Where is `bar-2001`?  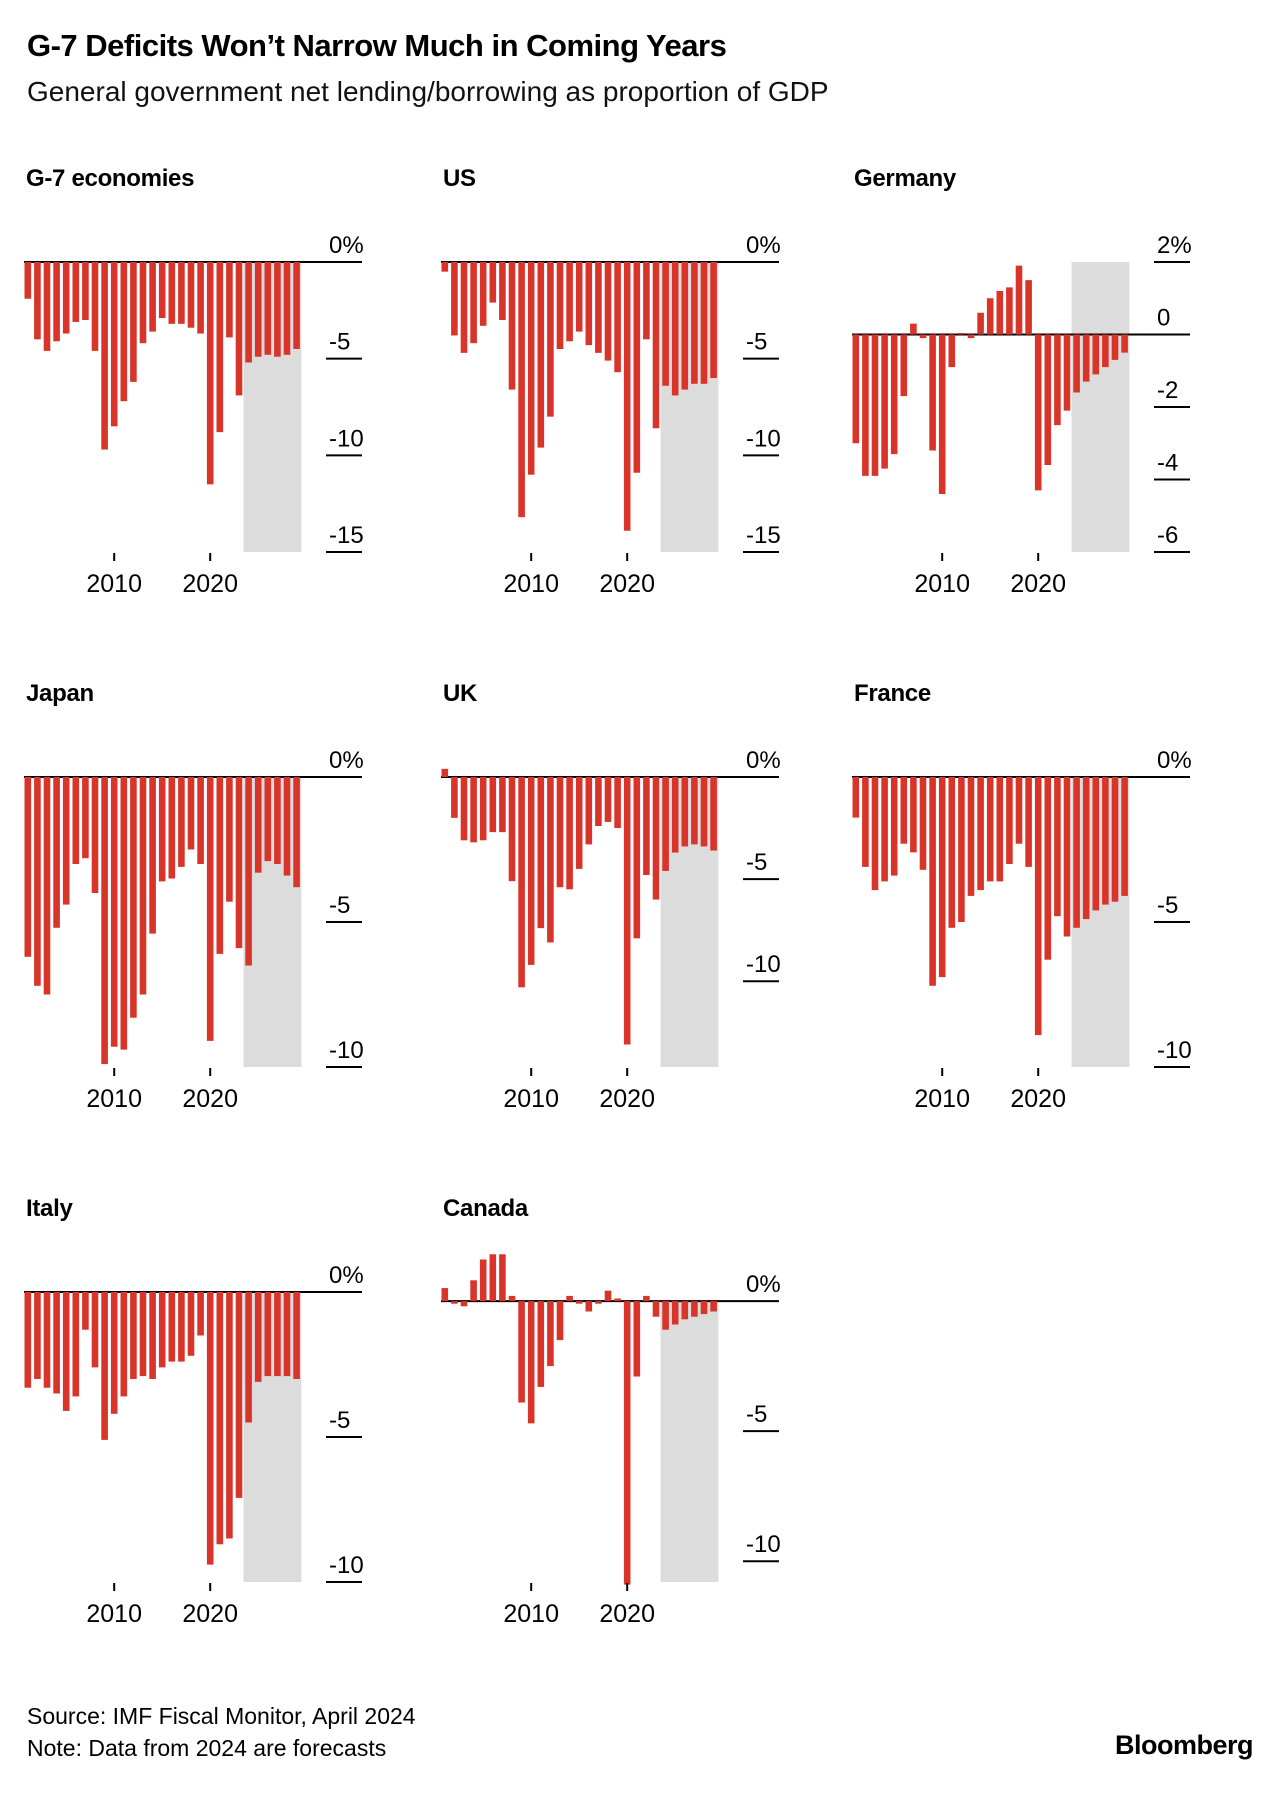
bar-2001 is located at coordinates (856, 797).